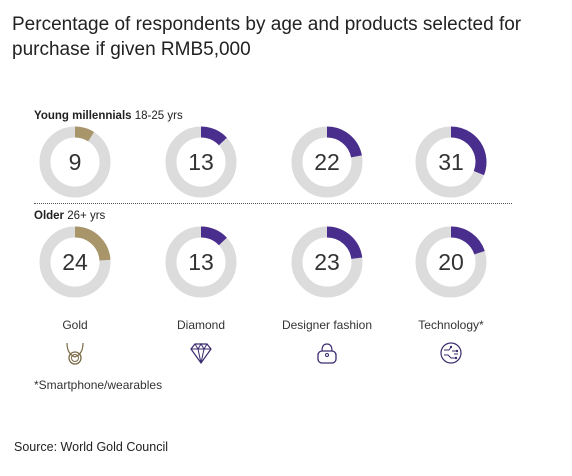  What do you see at coordinates (49, 216) in the screenshot?
I see `group-name: Older` at bounding box center [49, 216].